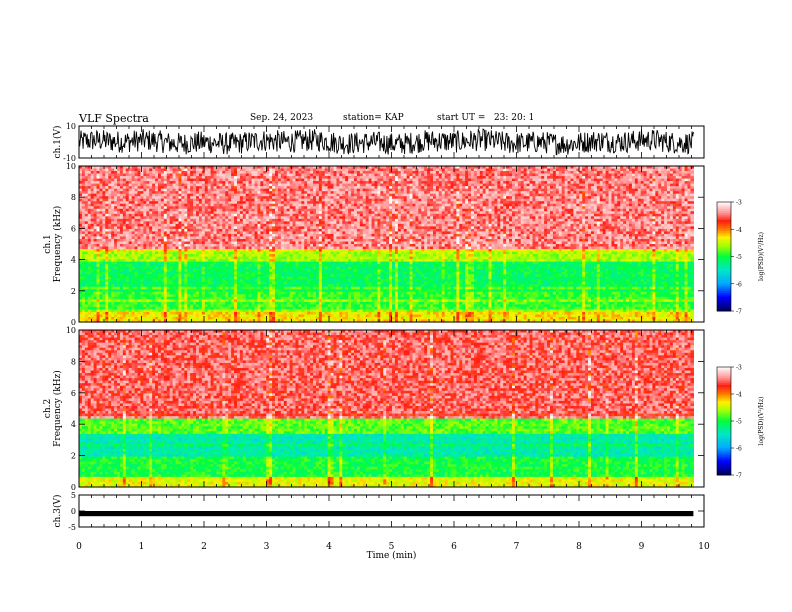 The height and width of the screenshot is (612, 792). What do you see at coordinates (386, 142) in the screenshot?
I see `ch1-waveform-line` at bounding box center [386, 142].